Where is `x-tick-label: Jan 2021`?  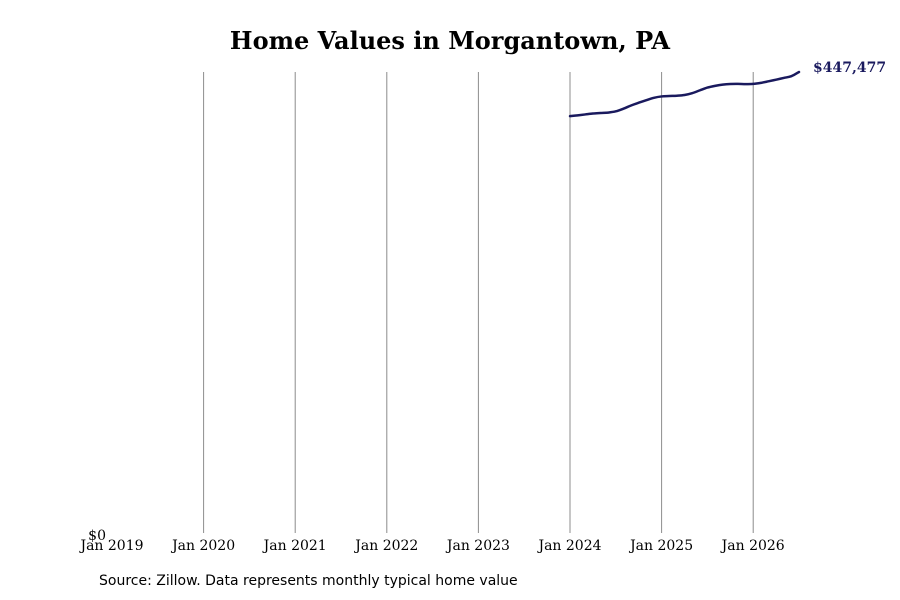 x-tick-label: Jan 2021 is located at coordinates (294, 546).